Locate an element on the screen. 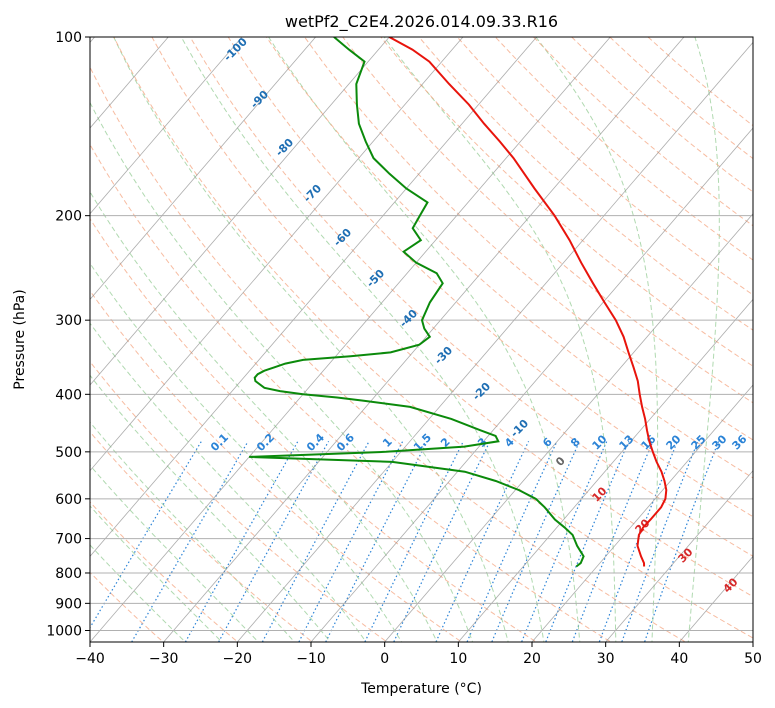 The image size is (775, 708). isotherm-label: -100 is located at coordinates (235, 49).